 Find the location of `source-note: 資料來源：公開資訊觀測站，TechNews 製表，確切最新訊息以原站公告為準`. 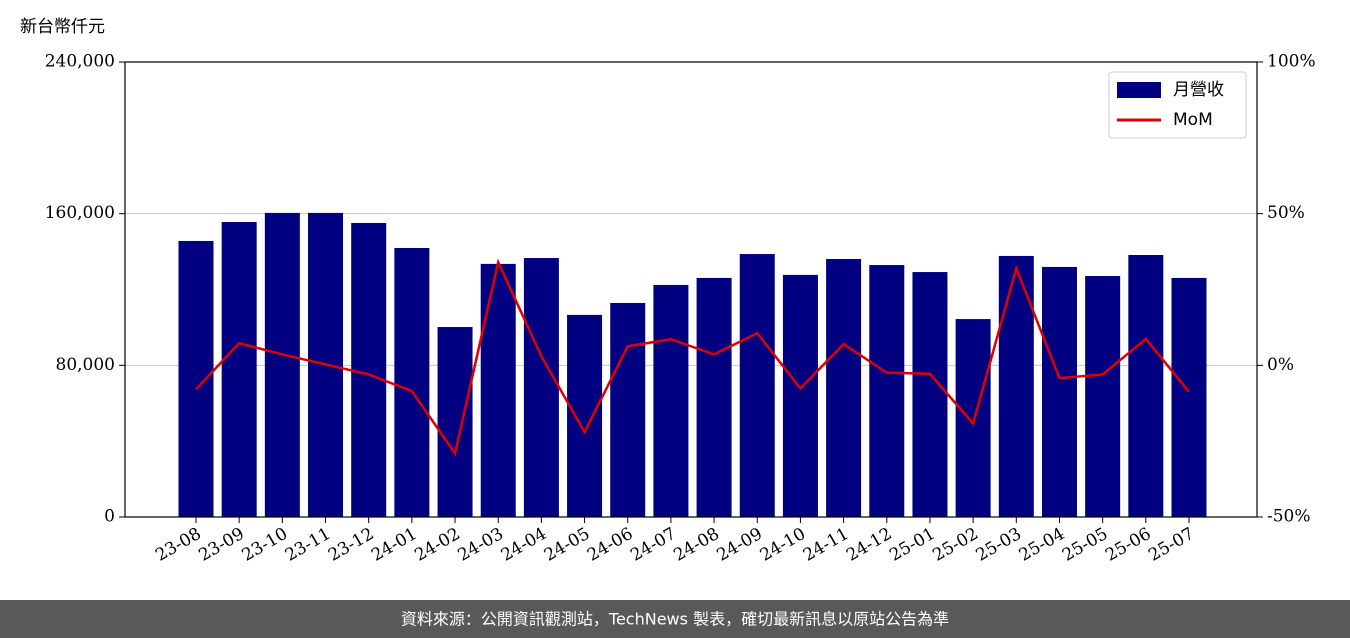

source-note: 資料來源：公開資訊觀測站，TechNews 製表，確切最新訊息以原站公告為準 is located at coordinates (675, 619).